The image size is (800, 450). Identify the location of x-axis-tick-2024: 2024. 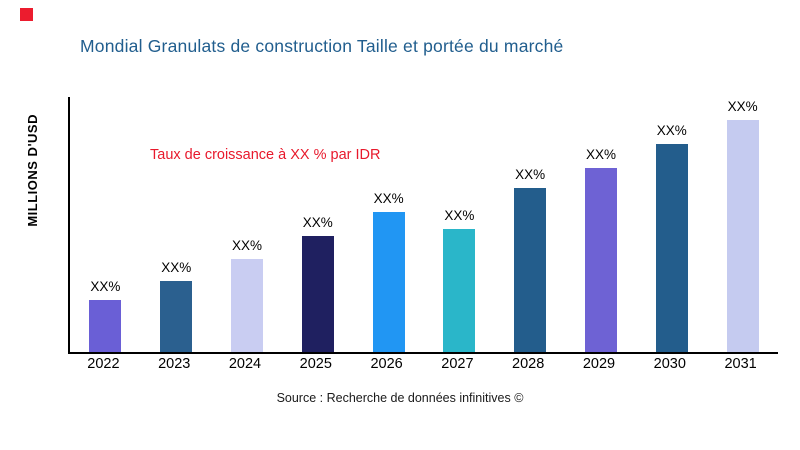
(245, 364).